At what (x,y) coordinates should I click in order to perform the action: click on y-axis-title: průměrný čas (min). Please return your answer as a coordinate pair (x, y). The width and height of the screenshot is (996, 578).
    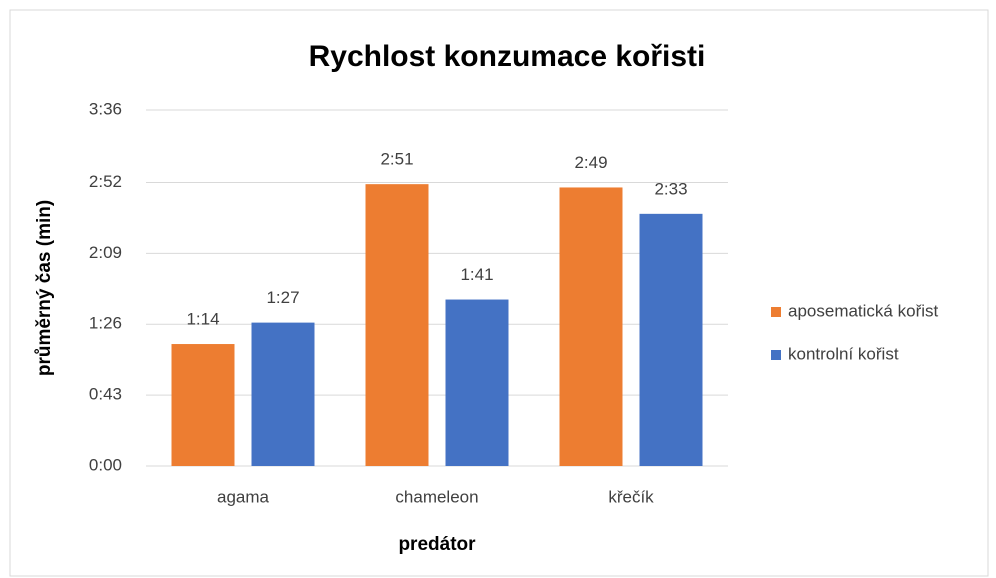
    Looking at the image, I should click on (44, 288).